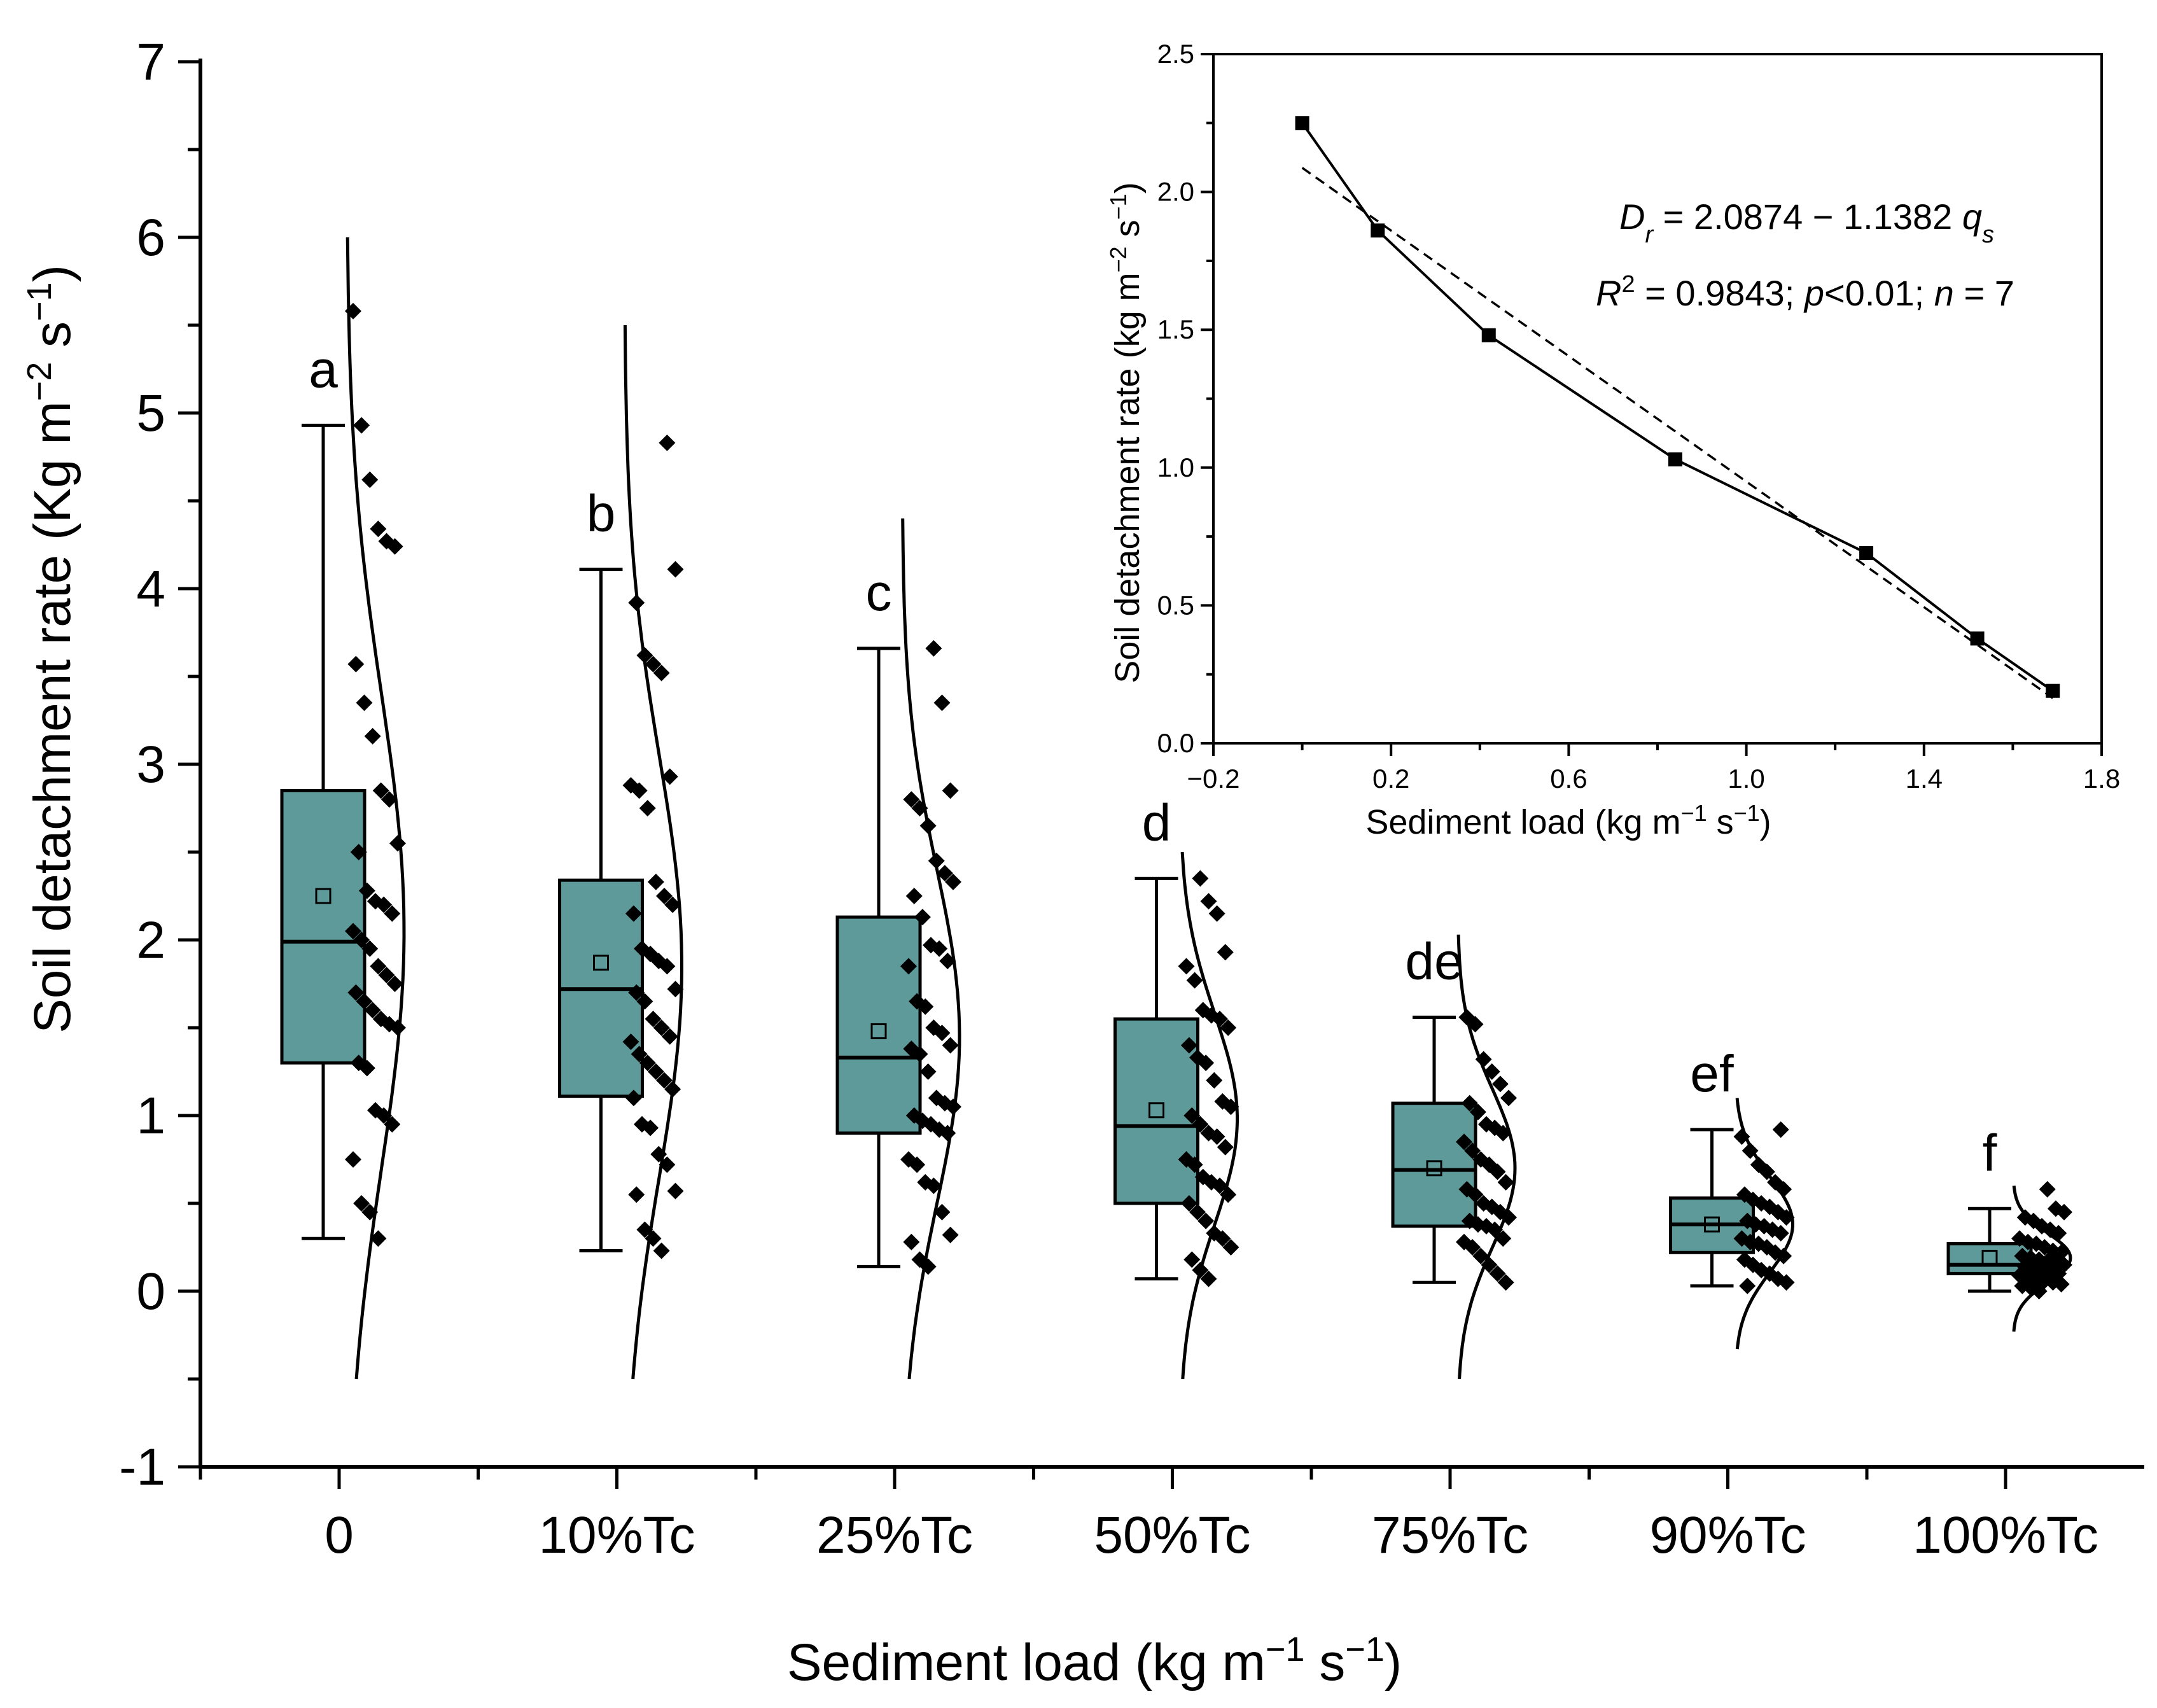  What do you see at coordinates (151, 940) in the screenshot?
I see `y-tick-label: 2` at bounding box center [151, 940].